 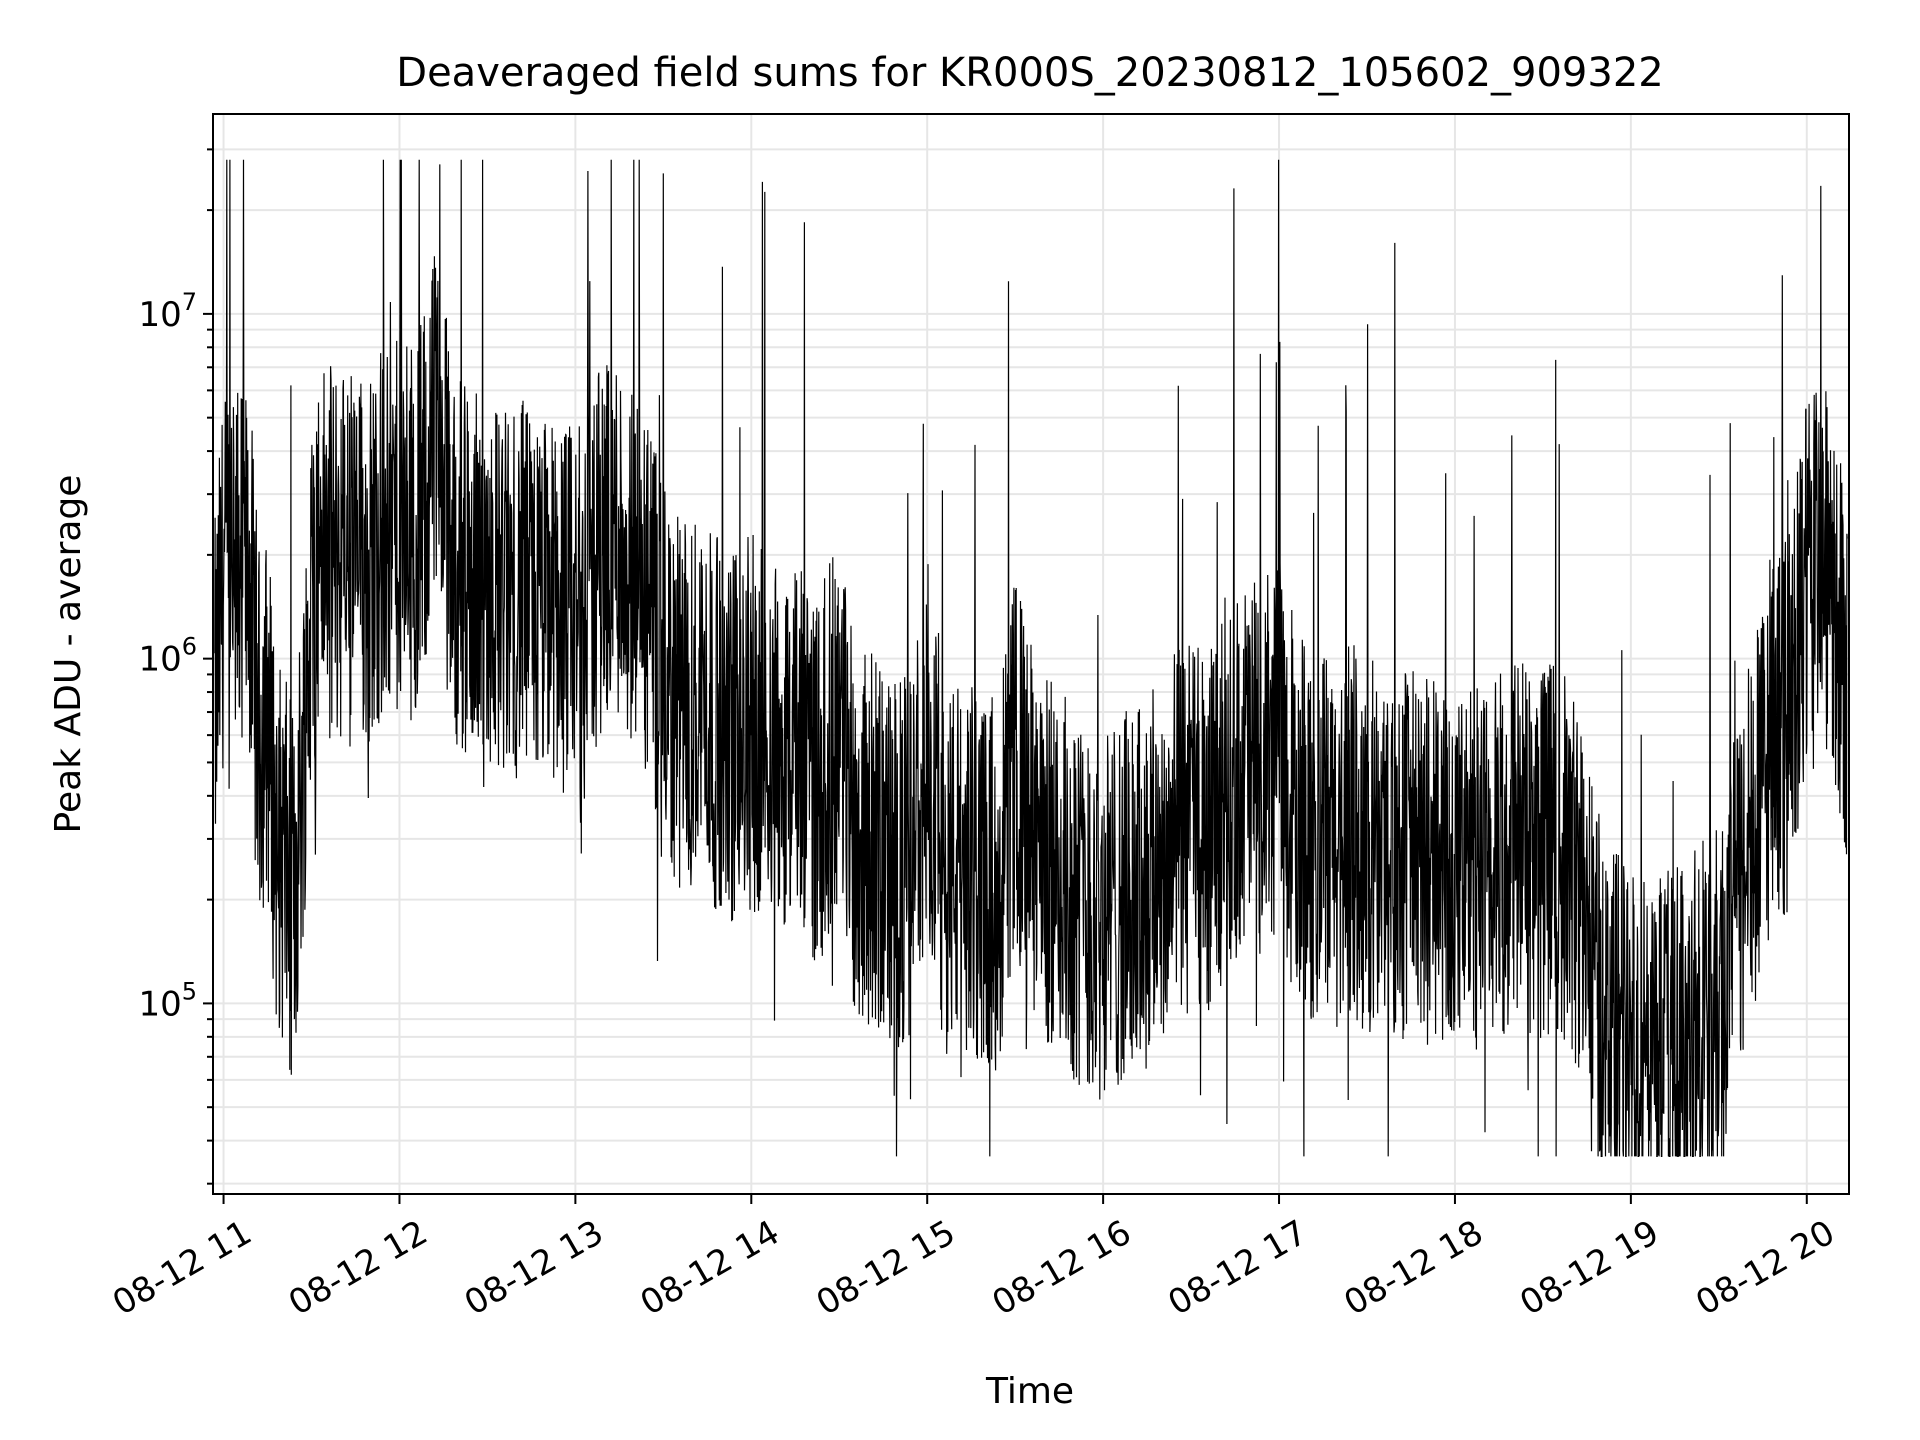 I want to click on y-axis-label: Peak ADU - average, so click(x=68, y=654).